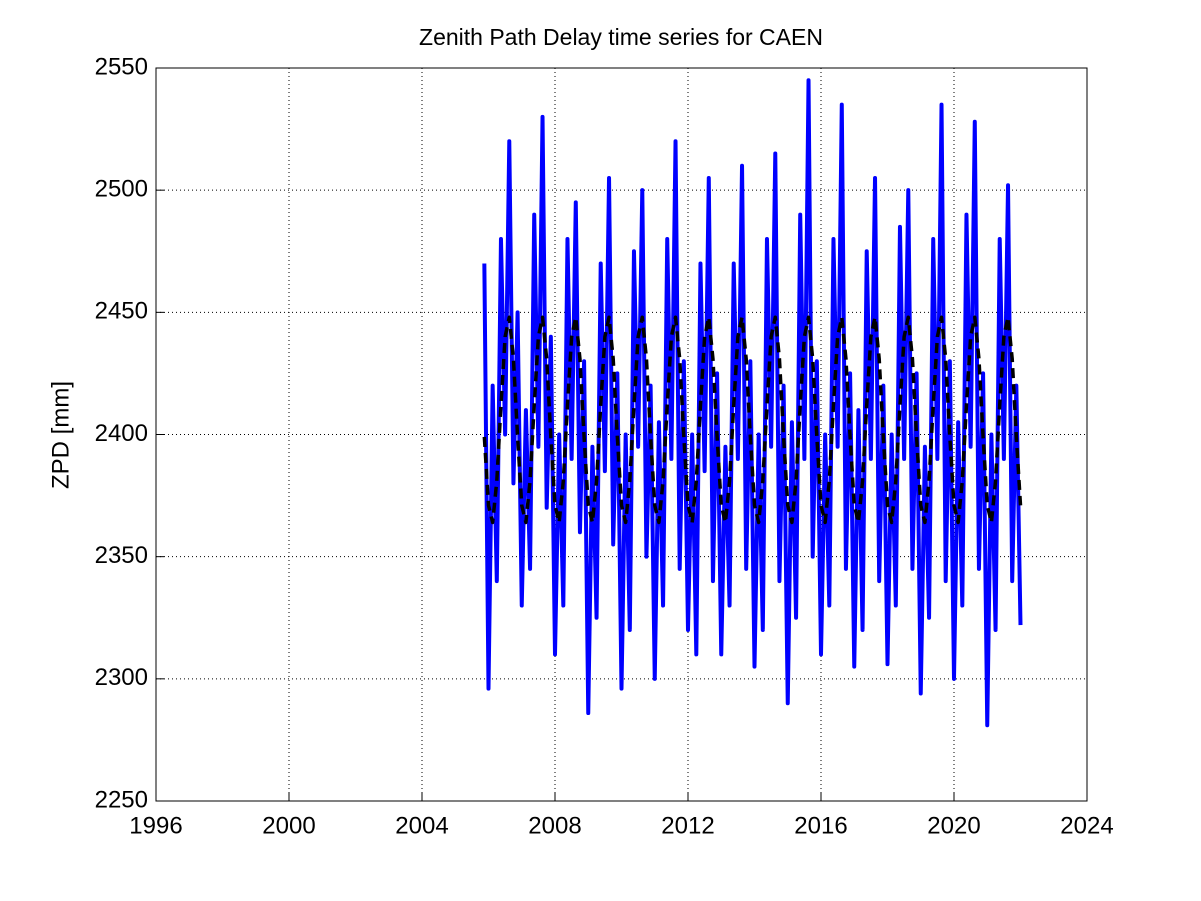  I want to click on chart-title: Zenith Path Delay time series for CAEN, so click(621, 37).